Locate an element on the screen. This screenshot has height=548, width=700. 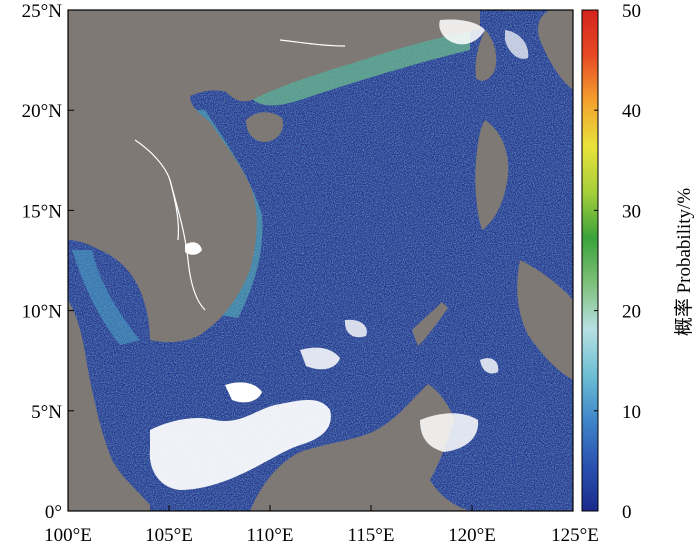
land-taiwan is located at coordinates (486, 55).